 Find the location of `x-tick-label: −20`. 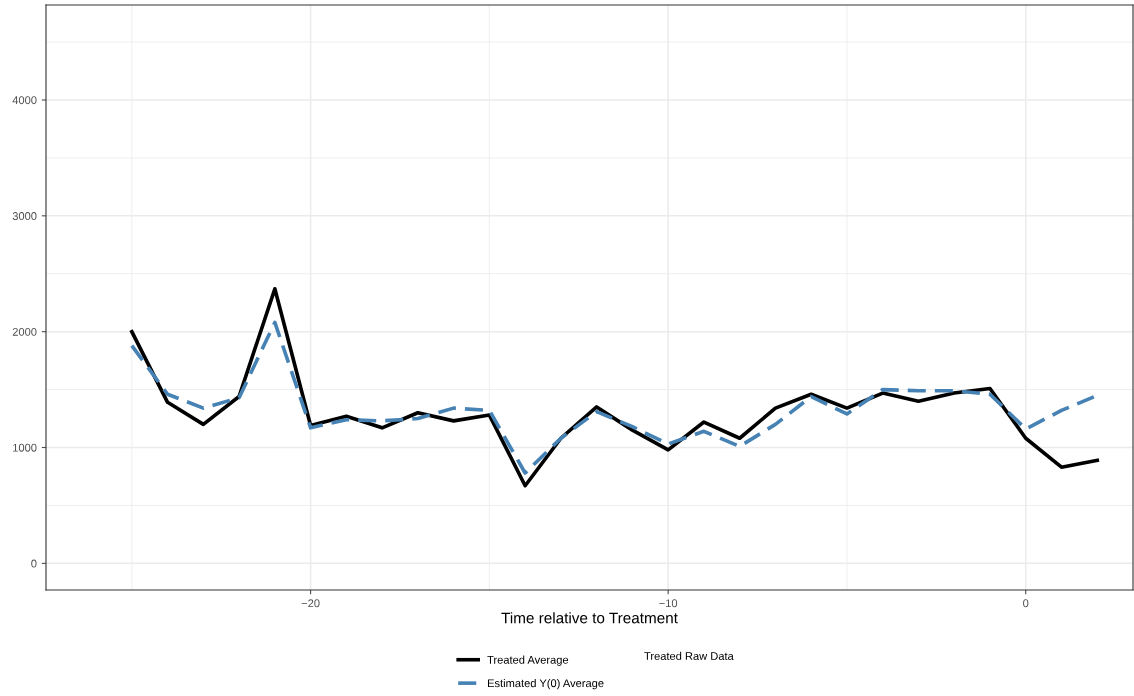

x-tick-label: −20 is located at coordinates (310, 603).